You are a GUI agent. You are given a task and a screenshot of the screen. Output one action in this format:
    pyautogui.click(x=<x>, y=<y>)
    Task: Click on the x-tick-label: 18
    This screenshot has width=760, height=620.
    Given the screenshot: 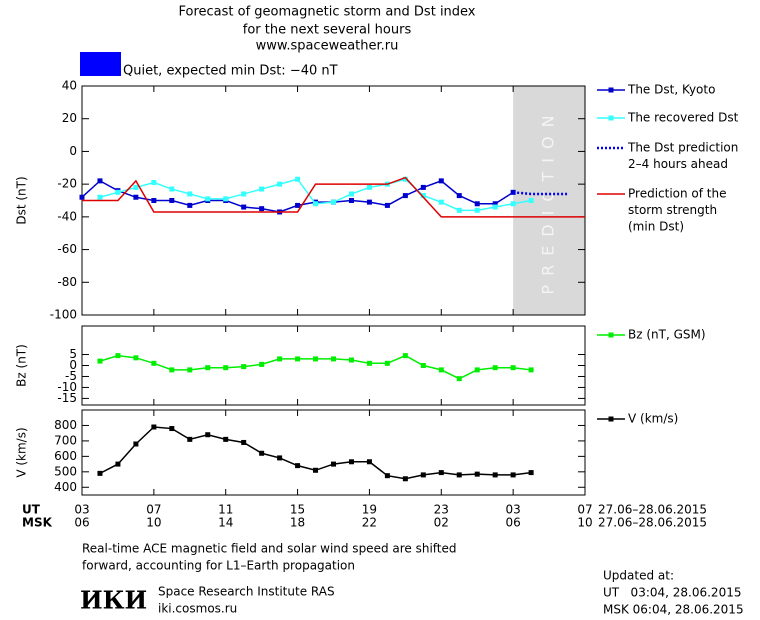 What is the action you would take?
    pyautogui.click(x=297, y=523)
    